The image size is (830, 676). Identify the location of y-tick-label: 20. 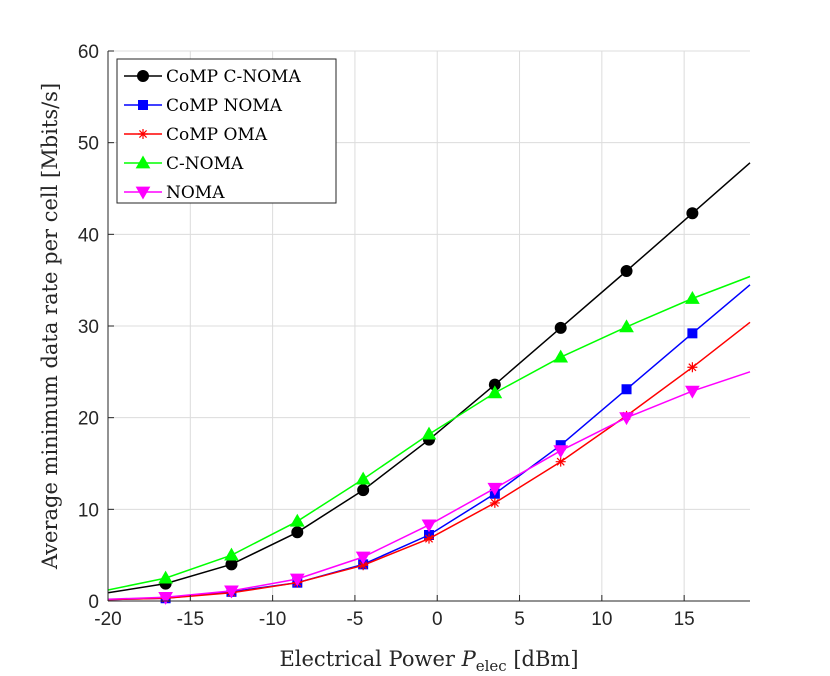
(88, 419).